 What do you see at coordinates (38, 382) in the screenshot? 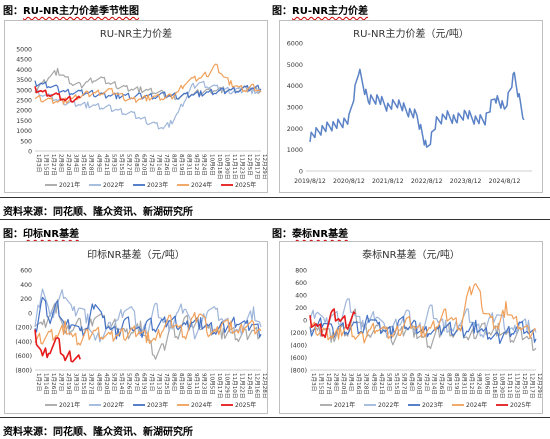
I see `x-tick-label: 1月2日` at bounding box center [38, 382].